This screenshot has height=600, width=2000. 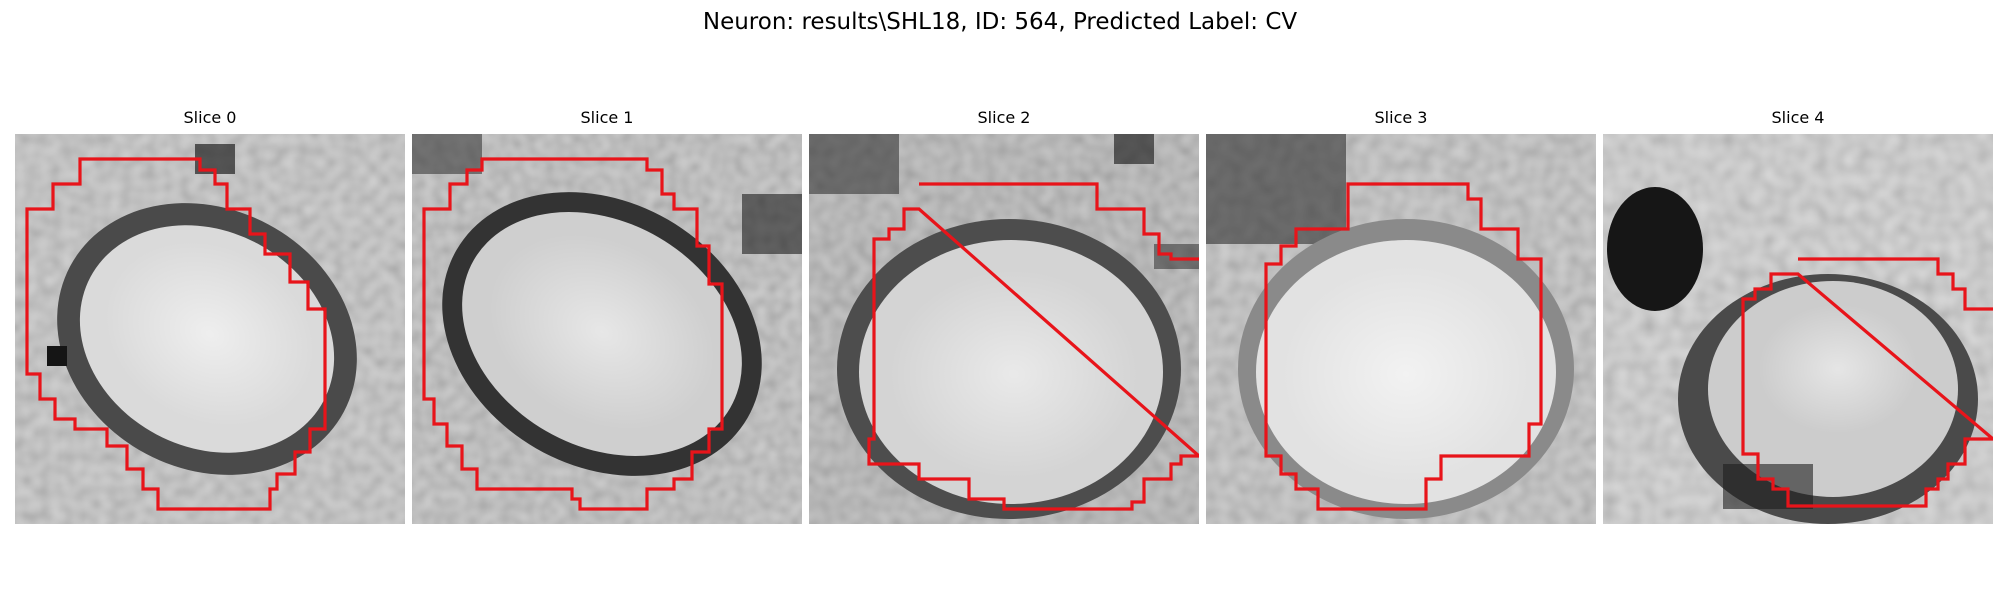 I want to click on slice-title-0: Slice 0, so click(x=210, y=117).